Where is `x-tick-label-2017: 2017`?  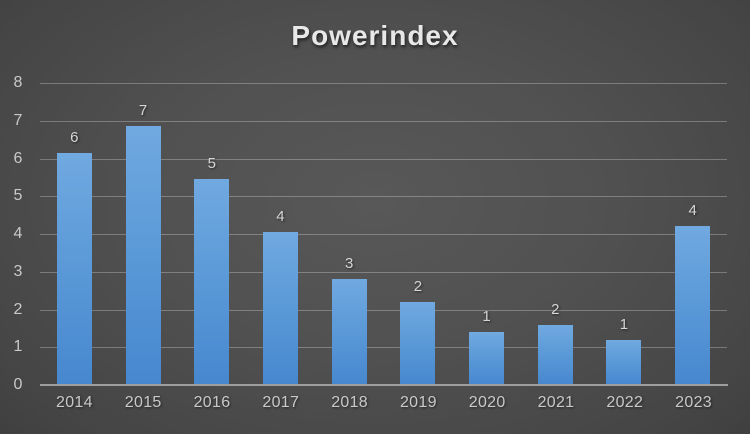 x-tick-label-2017: 2017 is located at coordinates (281, 402).